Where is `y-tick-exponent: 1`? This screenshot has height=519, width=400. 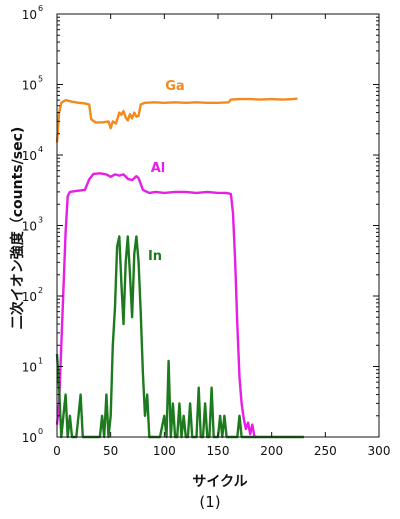 y-tick-exponent: 1 is located at coordinates (40, 361).